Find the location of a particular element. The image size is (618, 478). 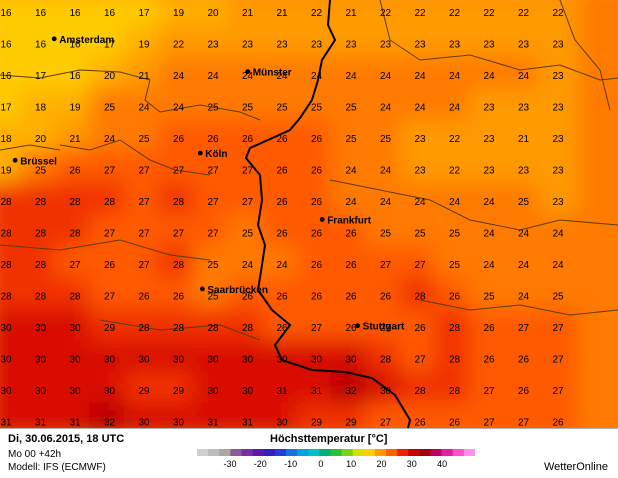

city-amsterdam: Amsterdam is located at coordinates (82, 40).